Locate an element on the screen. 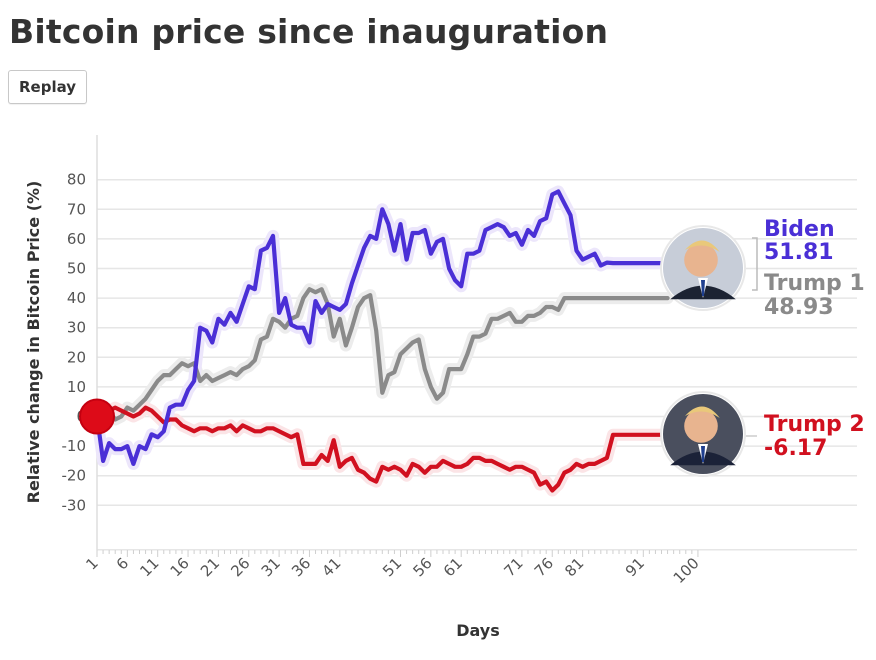 Image resolution: width=876 pixels, height=660 pixels. x-tick-label: 16 is located at coordinates (180, 567).